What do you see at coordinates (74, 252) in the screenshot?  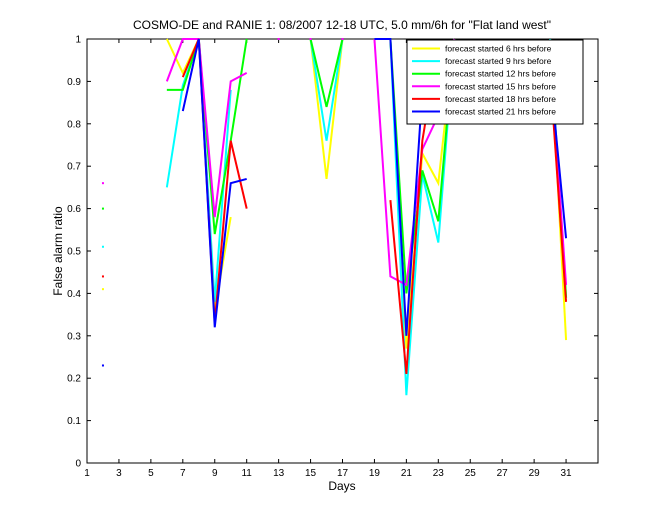 I see `y-tick-label: 0.5` at bounding box center [74, 252].